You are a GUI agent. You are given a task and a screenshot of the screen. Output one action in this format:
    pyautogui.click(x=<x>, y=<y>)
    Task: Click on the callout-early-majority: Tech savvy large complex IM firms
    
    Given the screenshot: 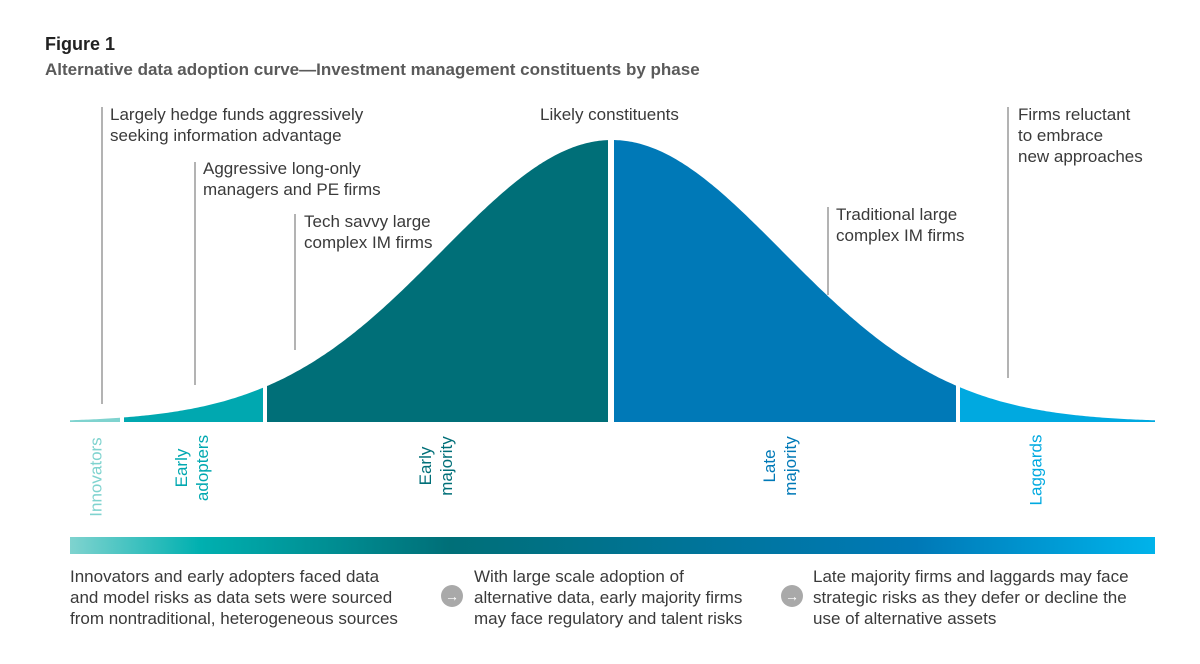 What is the action you would take?
    pyautogui.click(x=368, y=232)
    